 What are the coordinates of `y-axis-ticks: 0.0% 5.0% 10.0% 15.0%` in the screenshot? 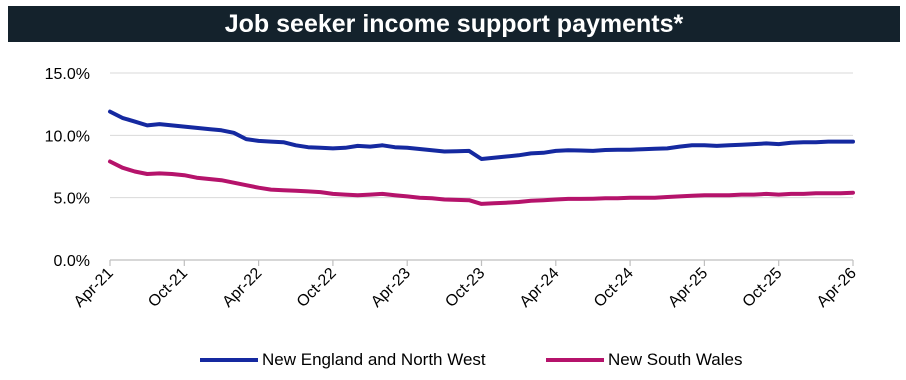 It's located at (67, 168).